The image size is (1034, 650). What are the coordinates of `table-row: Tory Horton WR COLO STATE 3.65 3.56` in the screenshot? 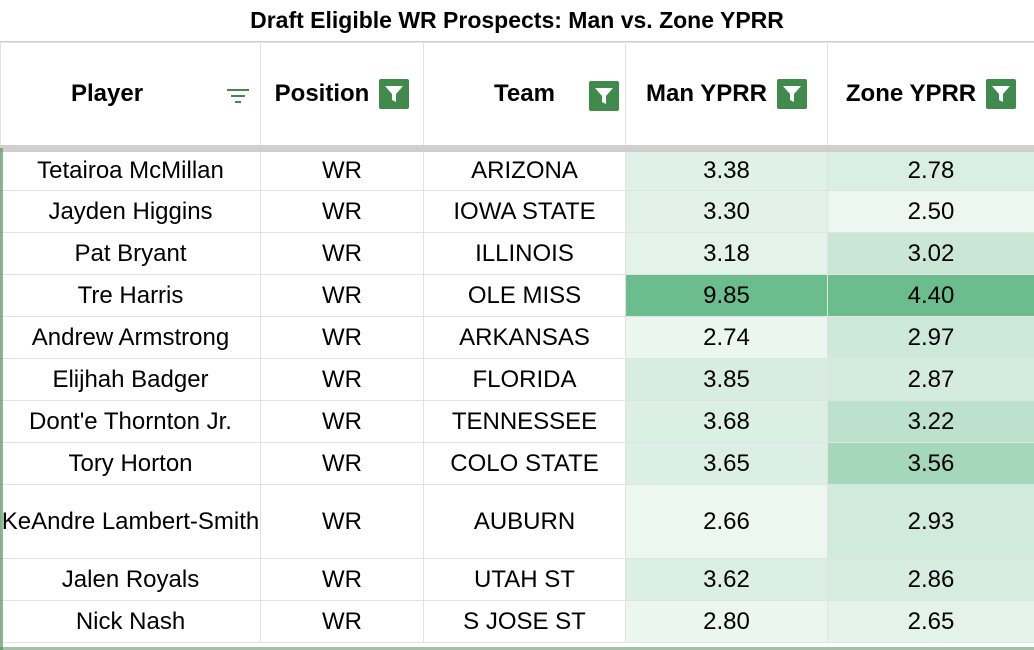 It's located at (517, 463).